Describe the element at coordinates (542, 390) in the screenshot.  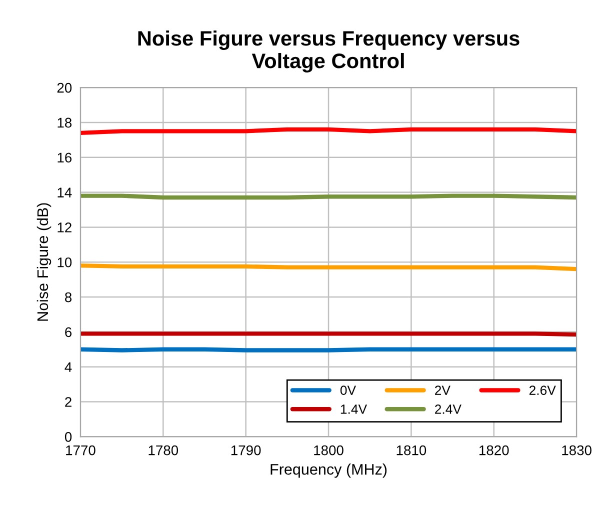
I see `legend-label: 2.6V` at that location.